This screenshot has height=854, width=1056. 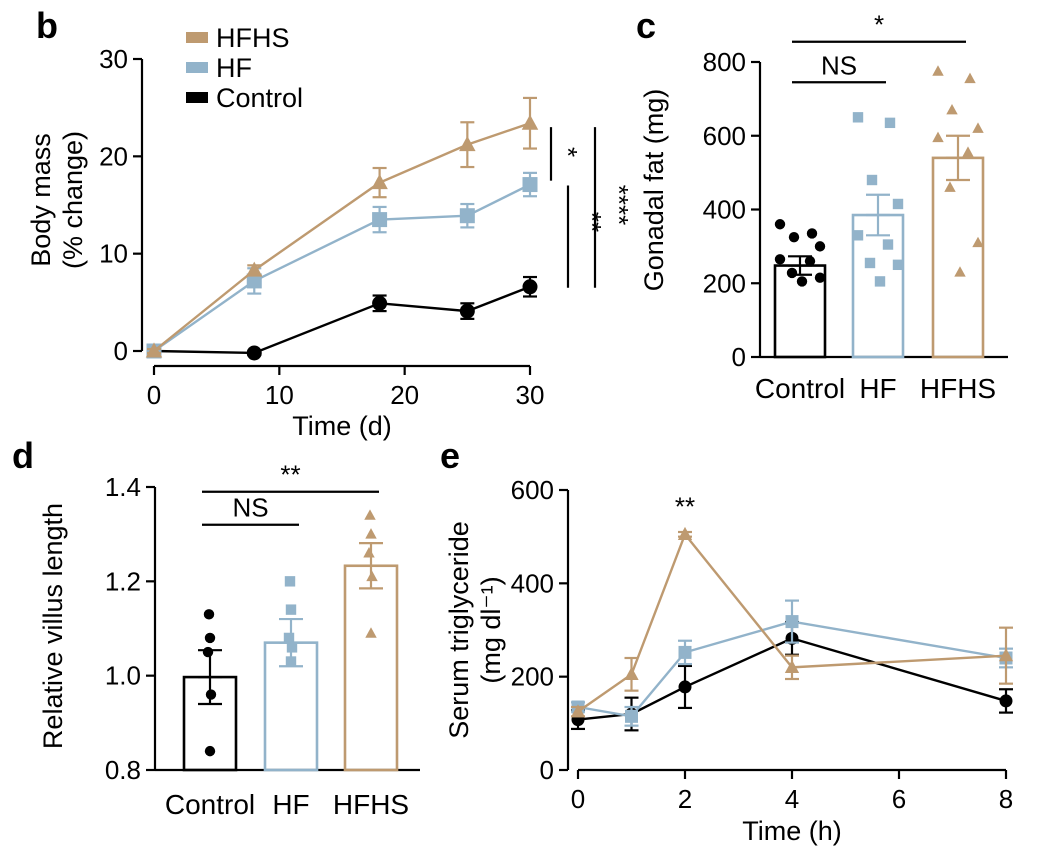 What do you see at coordinates (73, 200) in the screenshot?
I see `y-axis-label: (% change)` at bounding box center [73, 200].